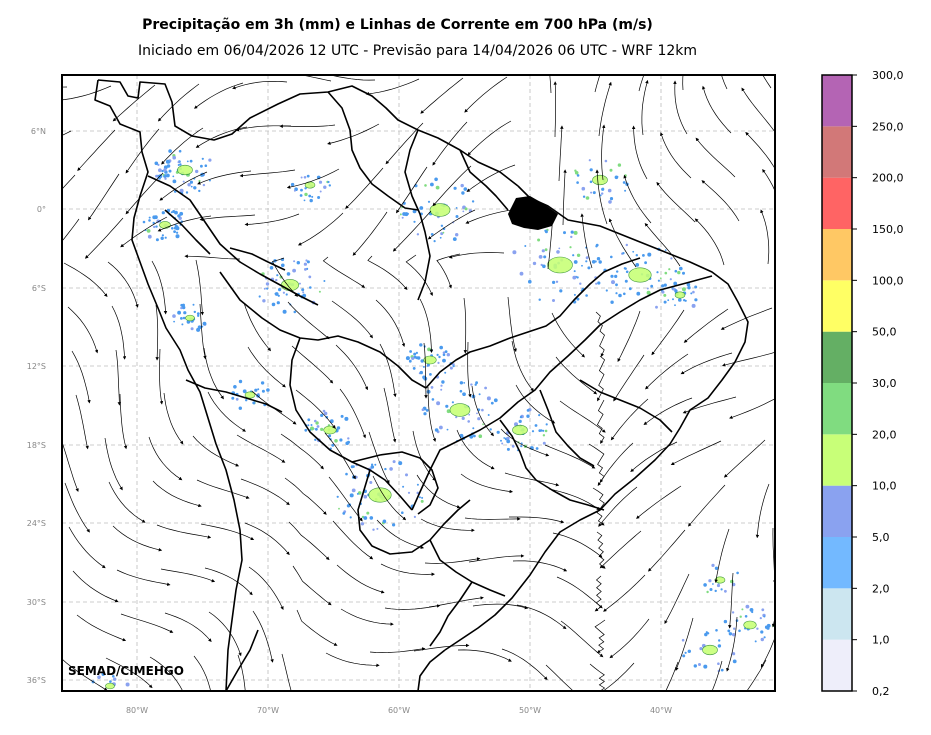  I want to click on latitude-labels: 6°N 0° 6°S 12°S 18°S 24°S 30°S 36°S, so click(36, 406).